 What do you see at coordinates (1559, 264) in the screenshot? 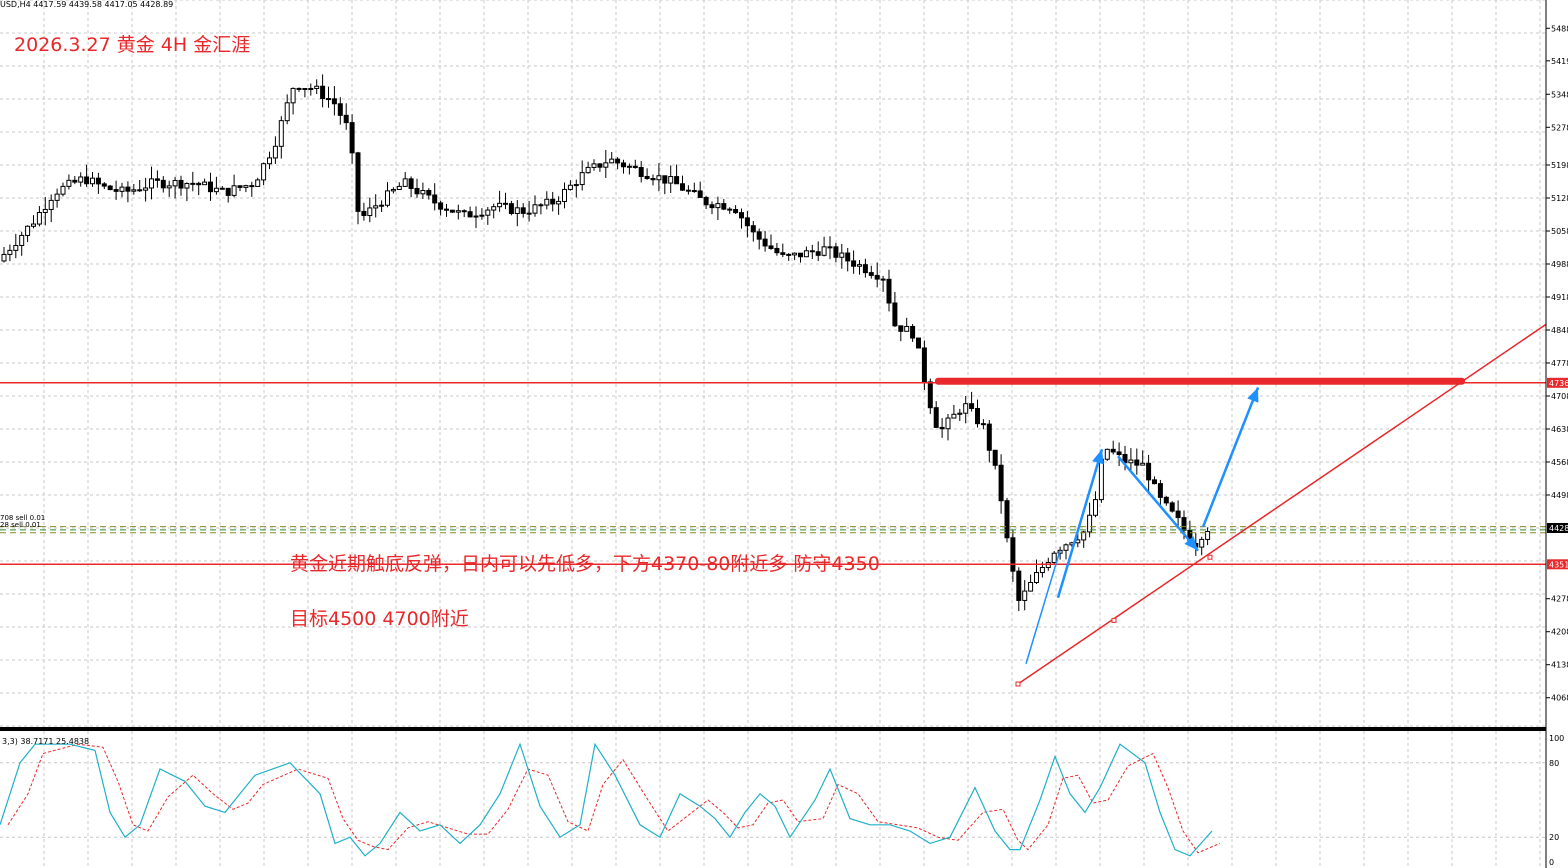
I see `price-tick-label: 4988` at bounding box center [1559, 264].